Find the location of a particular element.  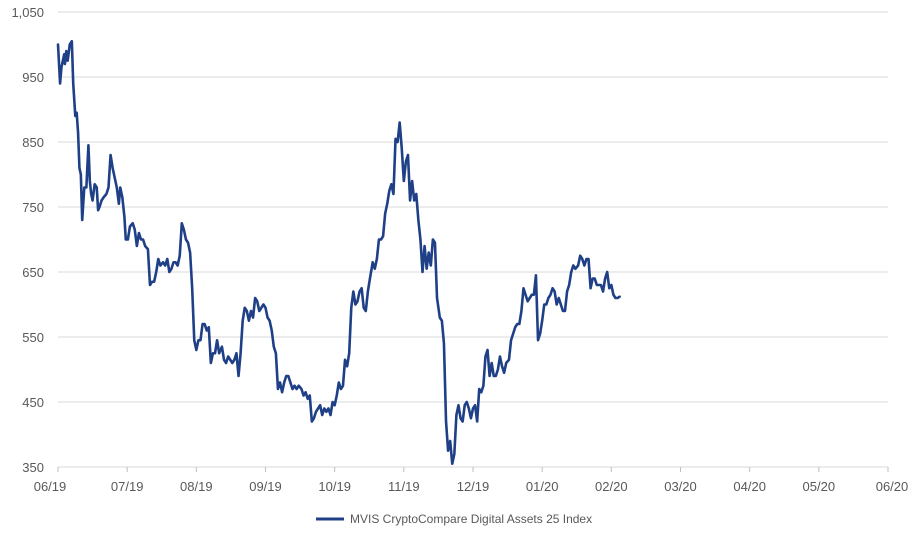

x-tick-label: 09/19 is located at coordinates (265, 486).